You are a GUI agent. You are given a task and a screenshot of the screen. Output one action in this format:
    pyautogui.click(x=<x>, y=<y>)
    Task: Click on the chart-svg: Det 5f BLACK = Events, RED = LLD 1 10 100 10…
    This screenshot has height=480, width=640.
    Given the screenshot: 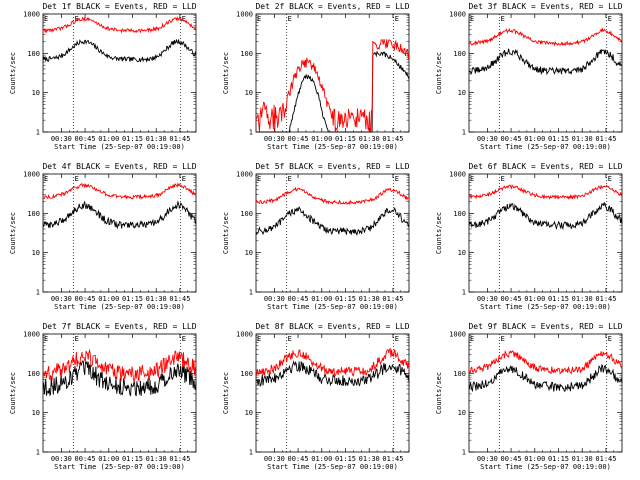 What is the action you would take?
    pyautogui.click(x=316, y=236)
    